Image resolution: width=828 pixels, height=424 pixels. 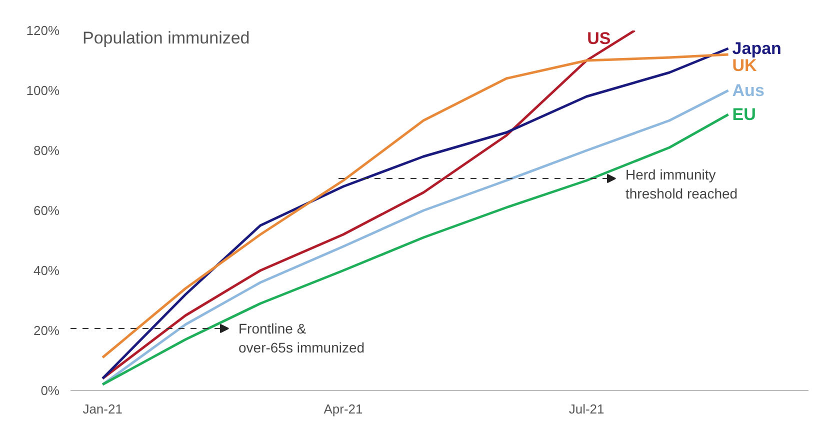 I want to click on chart-title: Population immunized, so click(x=166, y=38).